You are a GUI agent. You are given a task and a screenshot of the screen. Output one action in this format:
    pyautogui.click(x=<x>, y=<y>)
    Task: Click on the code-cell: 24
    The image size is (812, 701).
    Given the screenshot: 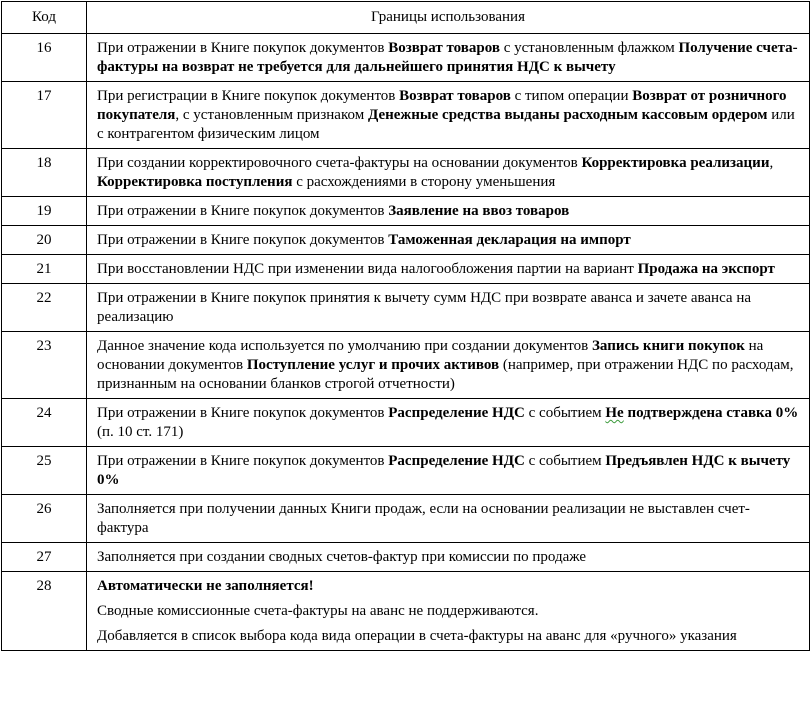 What is the action you would take?
    pyautogui.click(x=44, y=422)
    